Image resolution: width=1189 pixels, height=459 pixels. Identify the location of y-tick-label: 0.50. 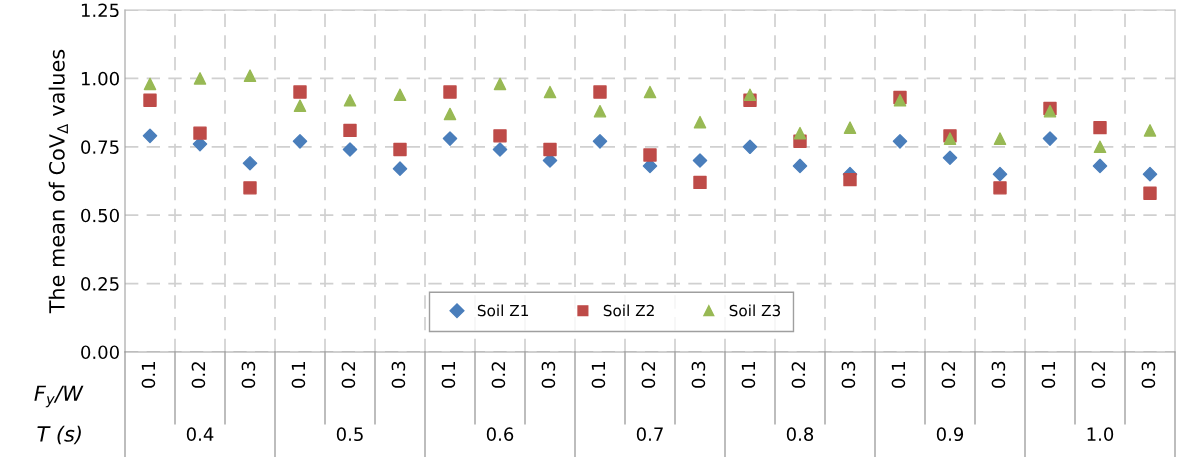
(100, 215).